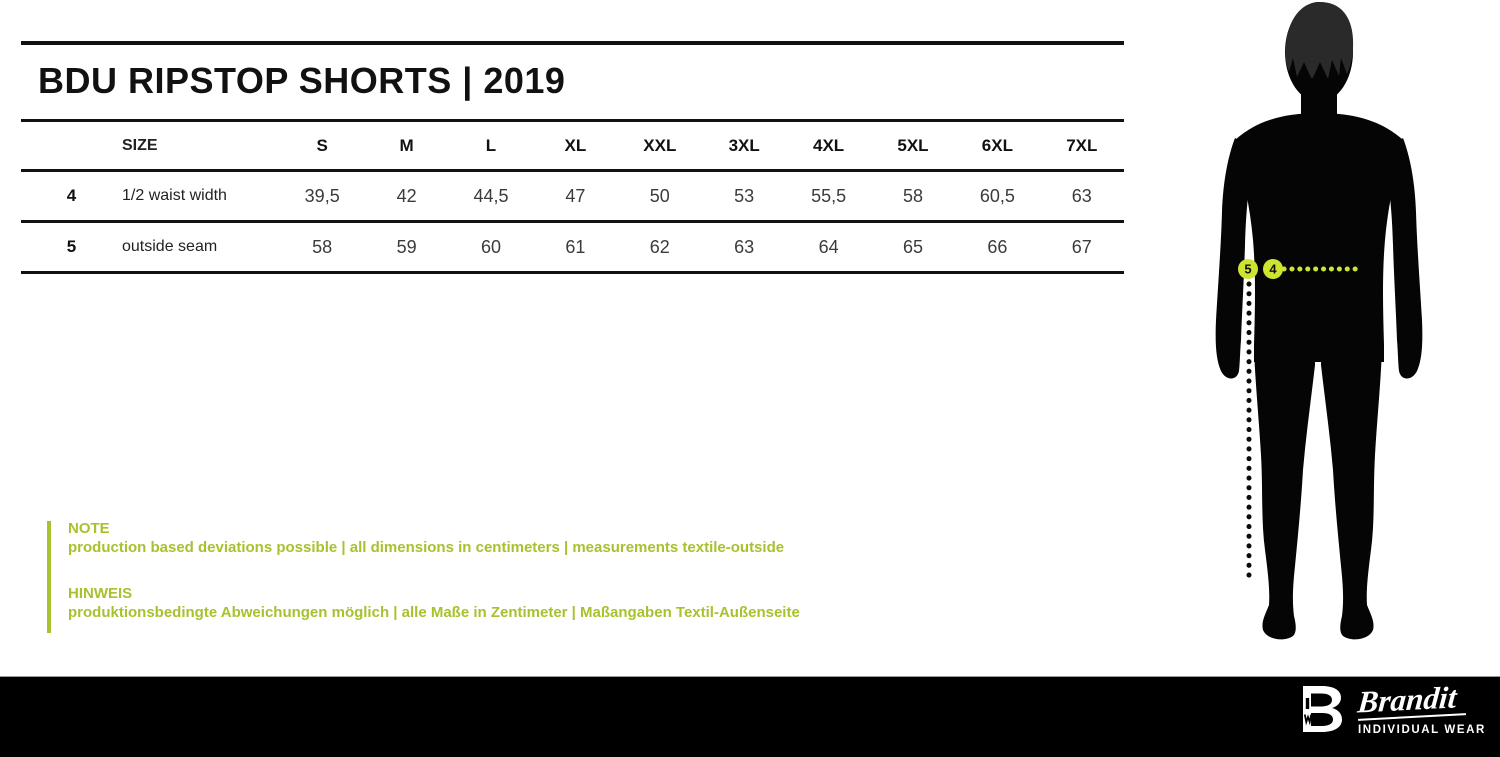 This screenshot has height=757, width=1500. I want to click on top-divider-rule, so click(572, 43).